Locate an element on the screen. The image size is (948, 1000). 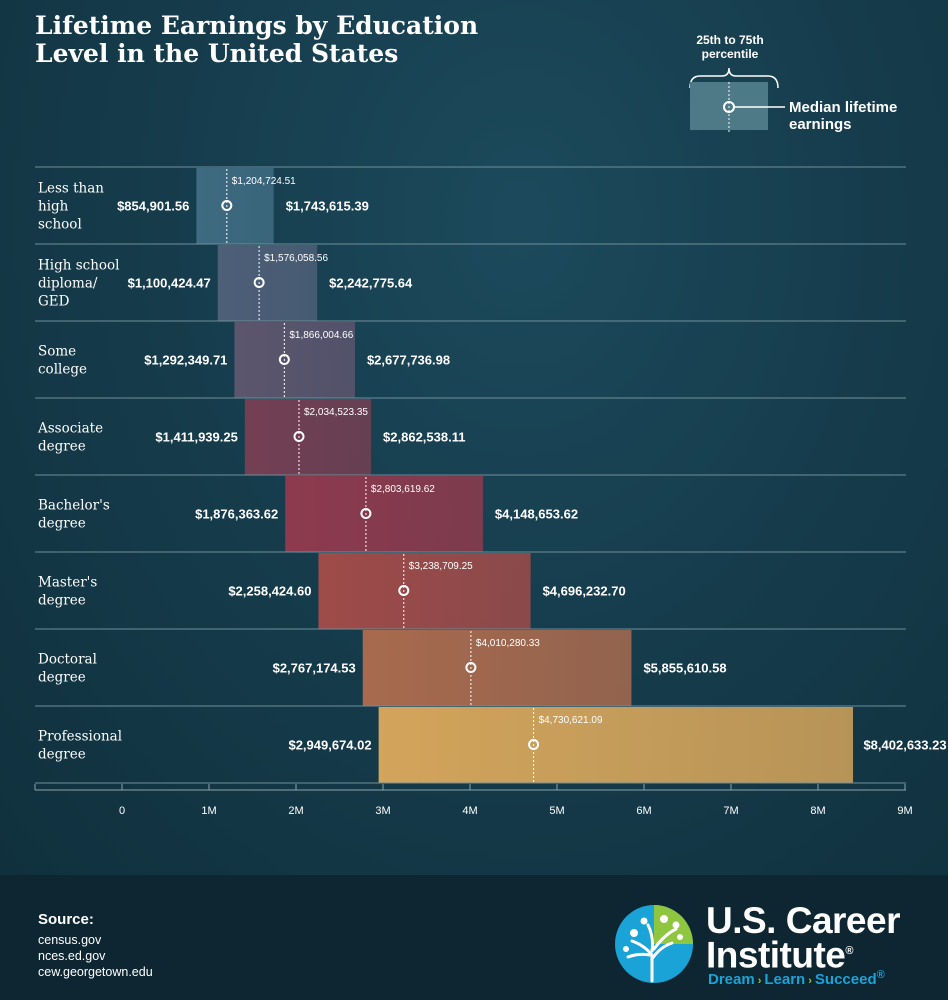
category-label: diploma/ is located at coordinates (68, 284).